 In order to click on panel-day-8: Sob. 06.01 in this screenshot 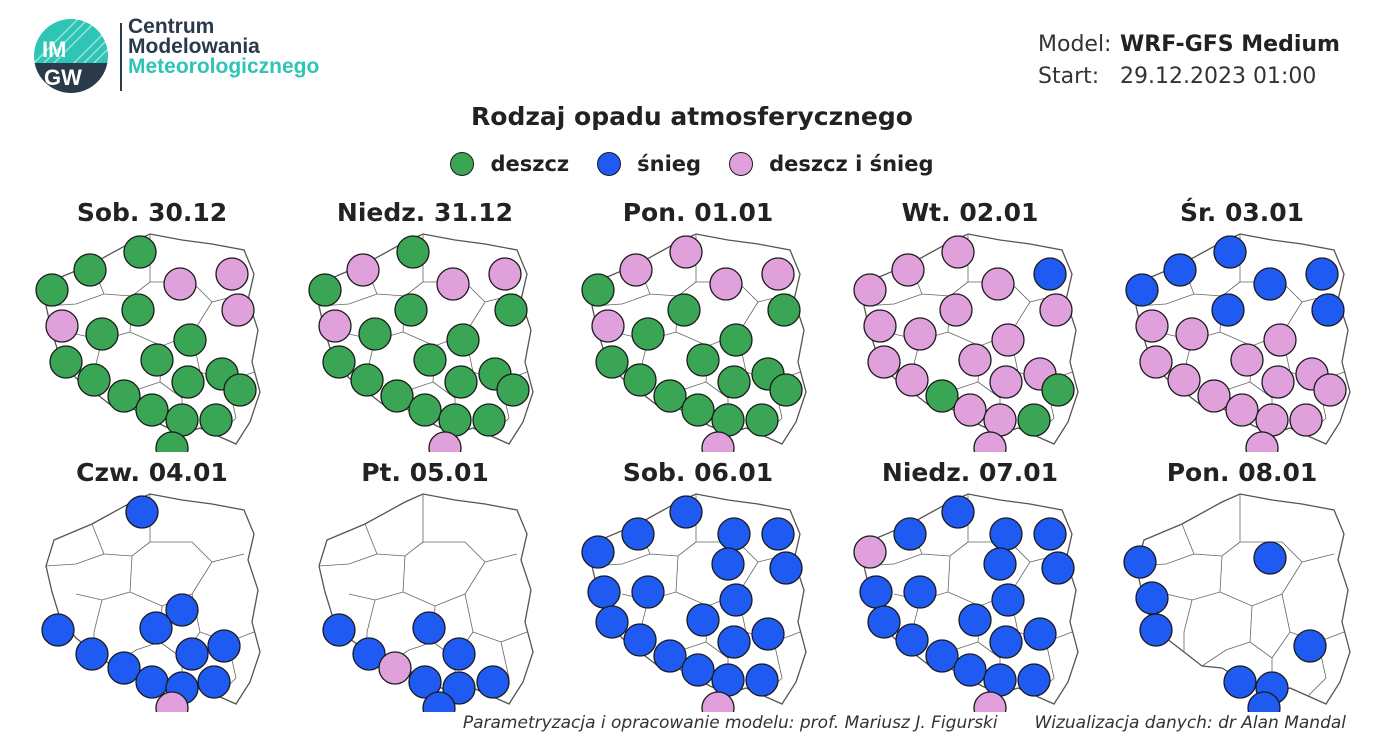, I will do `click(698, 585)`.